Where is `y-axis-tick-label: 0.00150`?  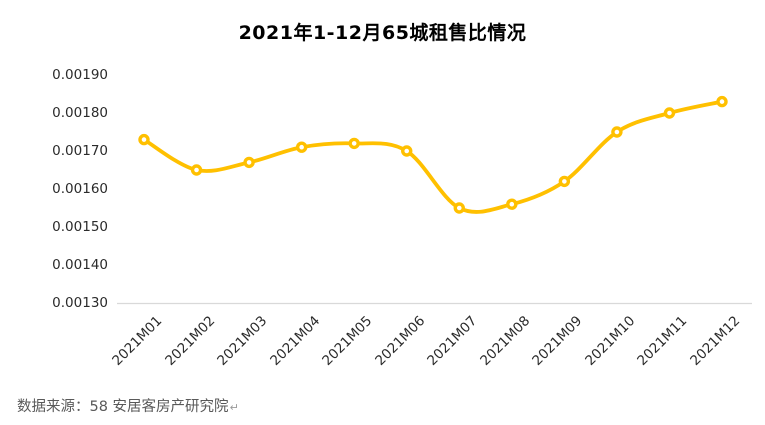 y-axis-tick-label: 0.00150 is located at coordinates (80, 227).